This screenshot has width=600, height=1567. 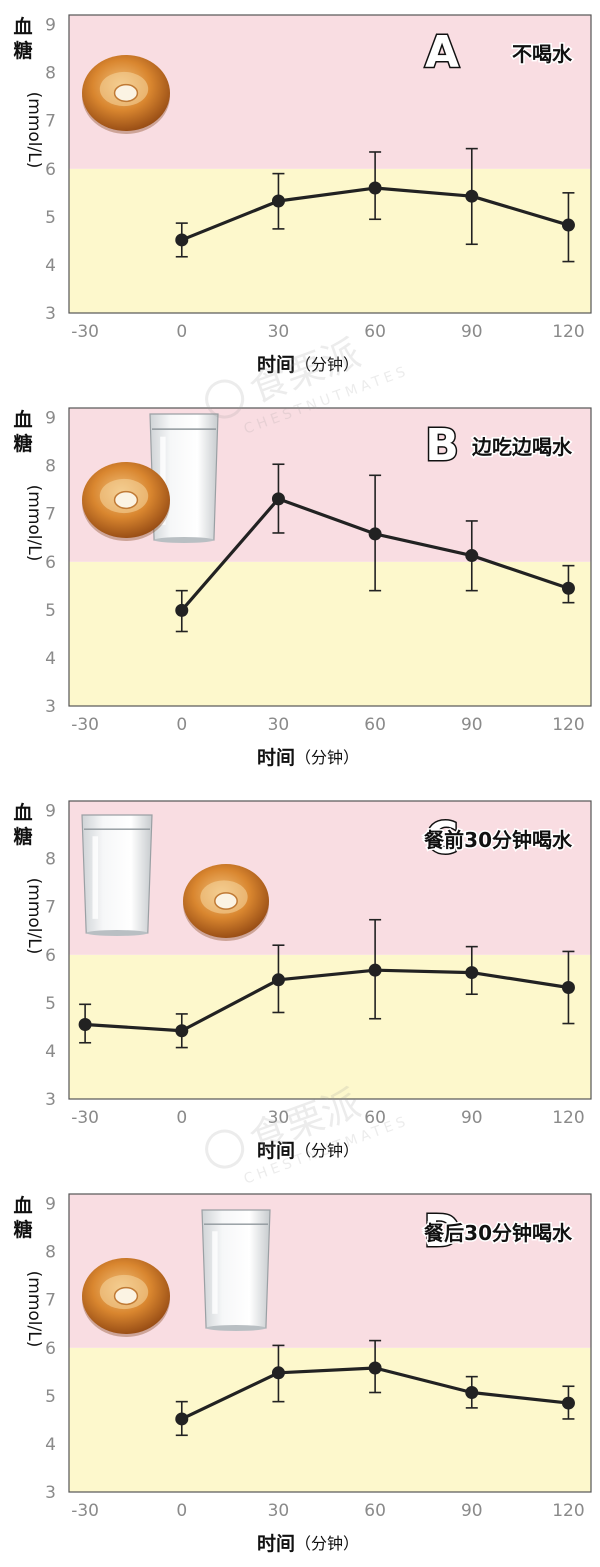 I want to click on glass-body, so click(x=117, y=874).